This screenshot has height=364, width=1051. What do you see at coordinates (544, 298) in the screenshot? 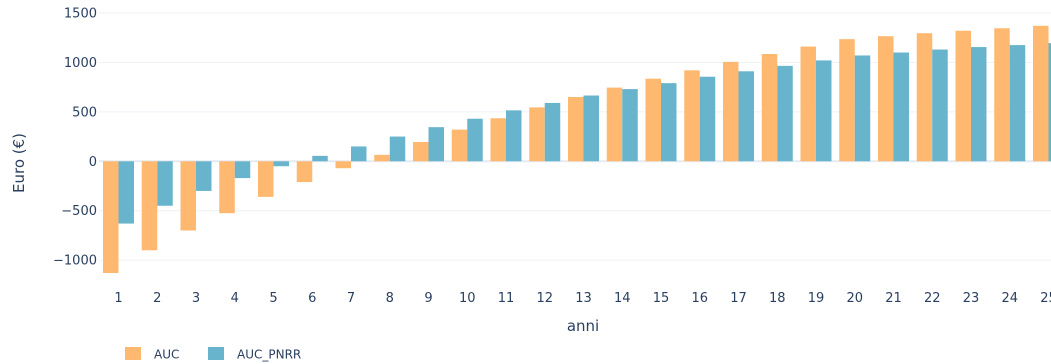
I see `x-tick-label: 12` at bounding box center [544, 298].